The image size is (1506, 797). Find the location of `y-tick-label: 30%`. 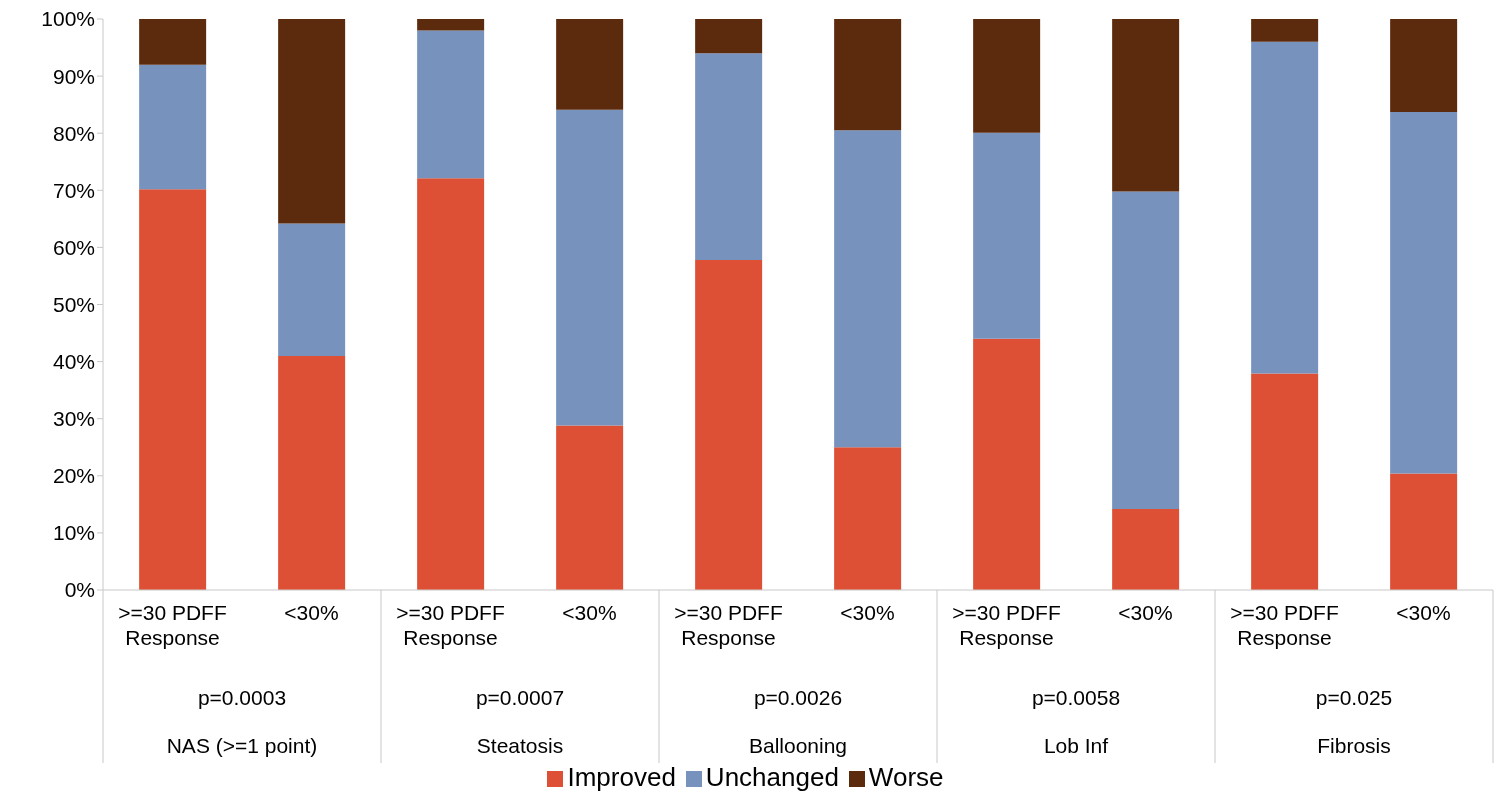

y-tick-label: 30% is located at coordinates (73, 419).